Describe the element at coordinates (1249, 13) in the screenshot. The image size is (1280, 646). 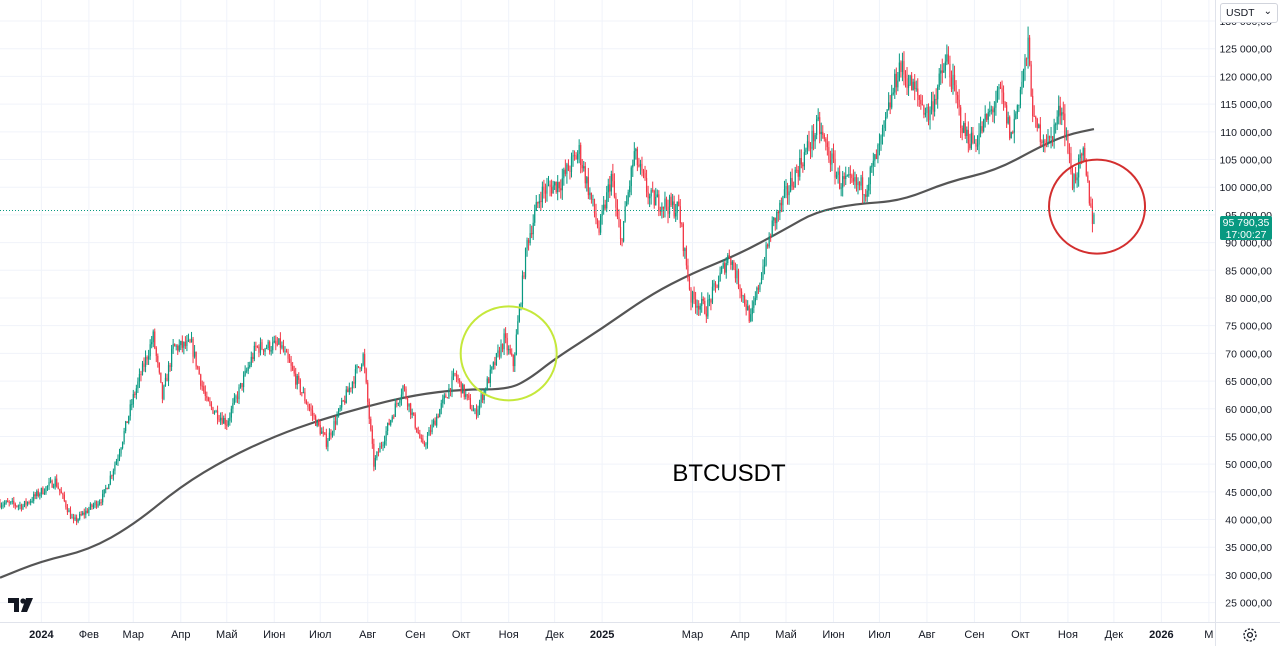
I see `currency-dropdown: USDT ⌄` at that location.